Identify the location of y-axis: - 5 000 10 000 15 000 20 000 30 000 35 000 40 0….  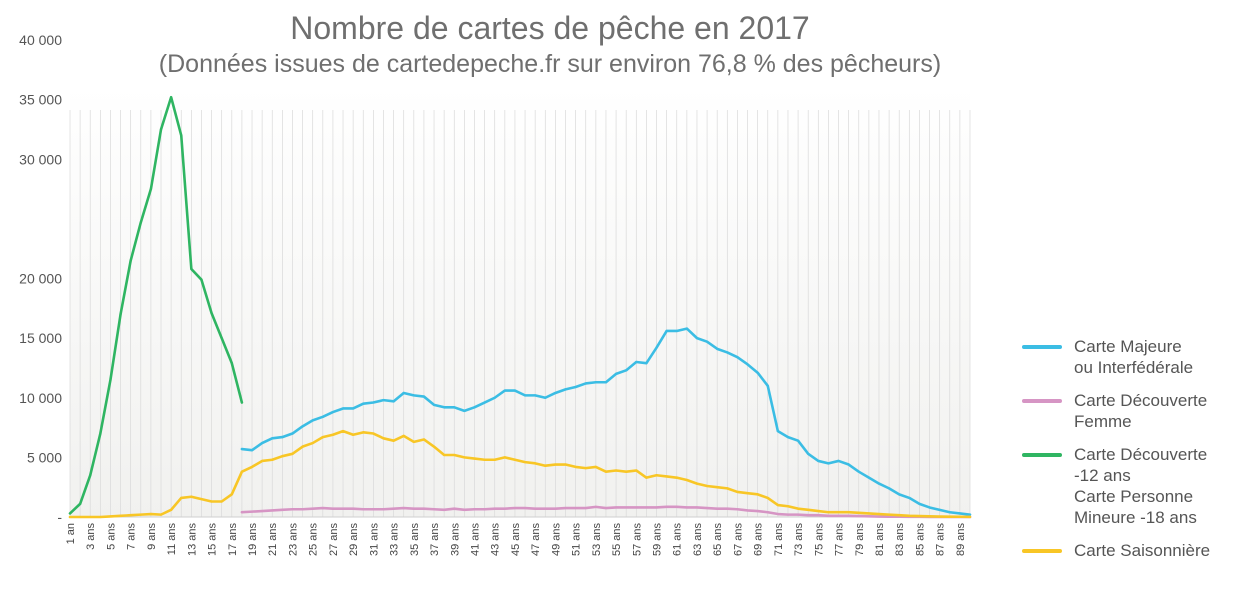
(40, 278).